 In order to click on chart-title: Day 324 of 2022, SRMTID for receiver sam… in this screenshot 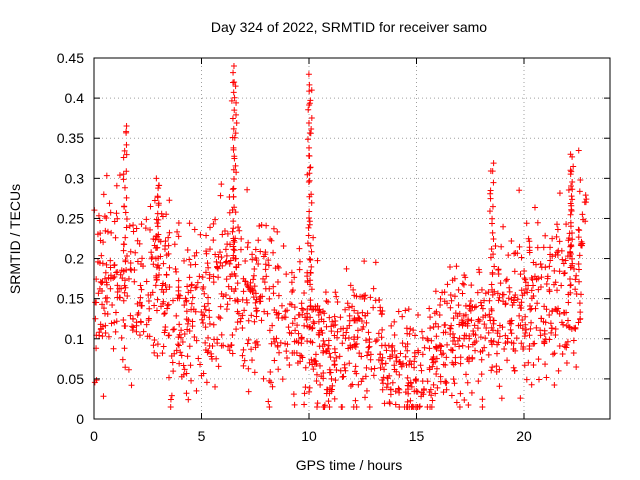, I will do `click(349, 27)`.